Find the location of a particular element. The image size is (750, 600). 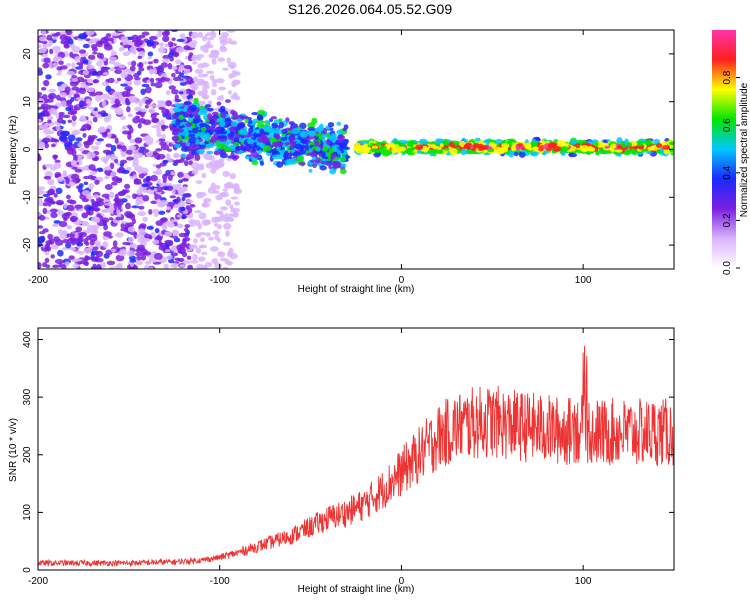

spectrogram-ytick-label: -10 is located at coordinates (27, 197).